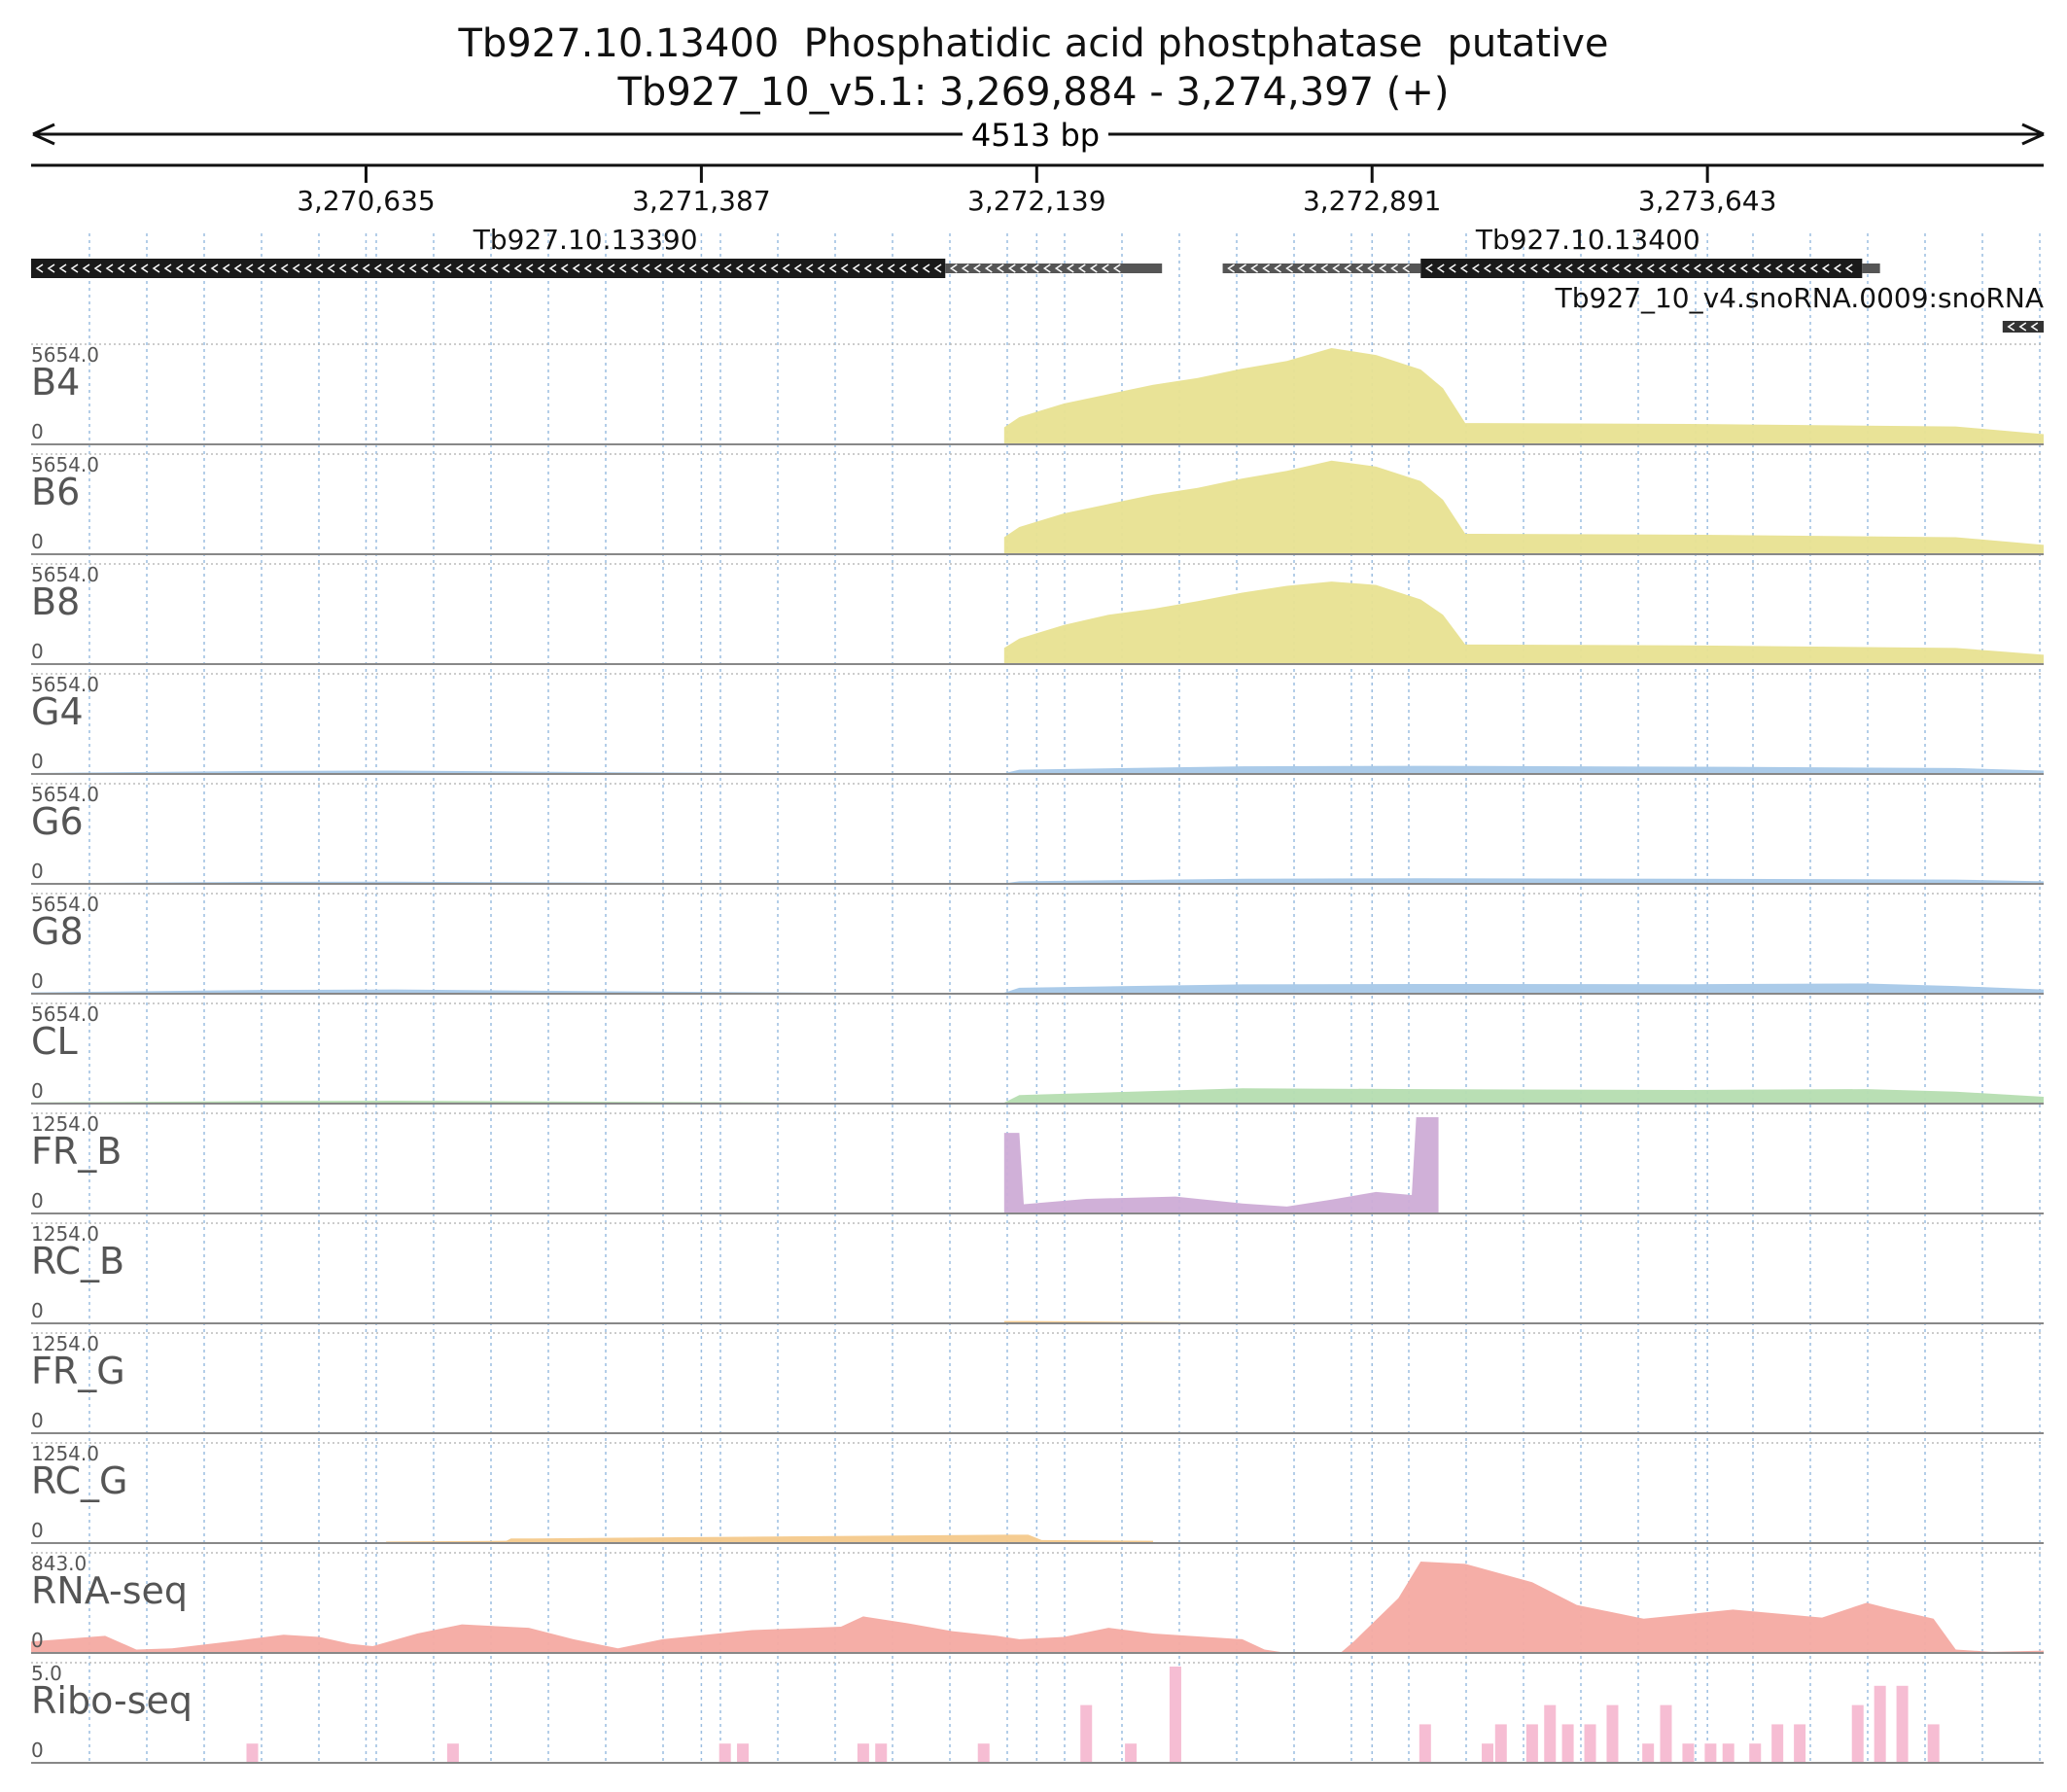  I want to click on gene-label-snorna: Tb927_10_v4.snoRNA.0009:snoRNA, so click(1799, 298).